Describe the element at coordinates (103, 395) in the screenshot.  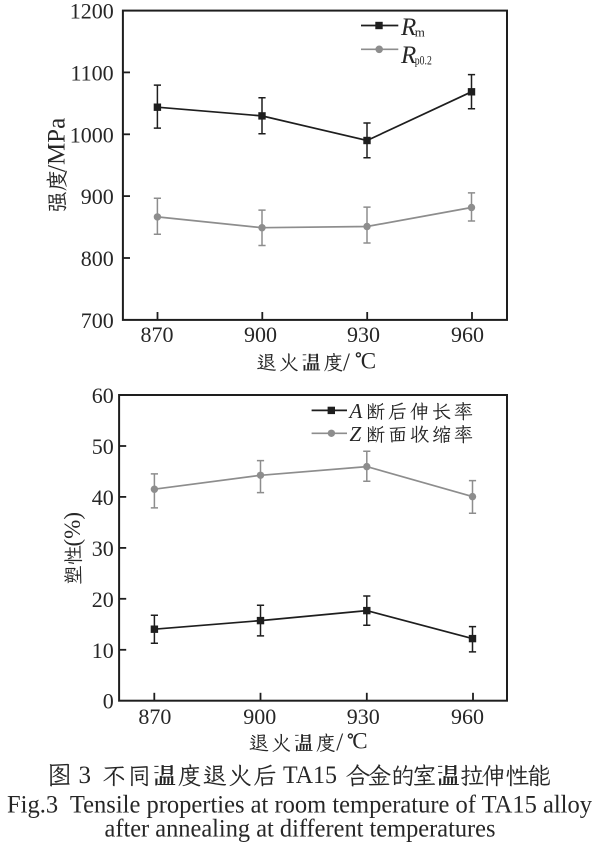
I see `svg-text: 60` at that location.